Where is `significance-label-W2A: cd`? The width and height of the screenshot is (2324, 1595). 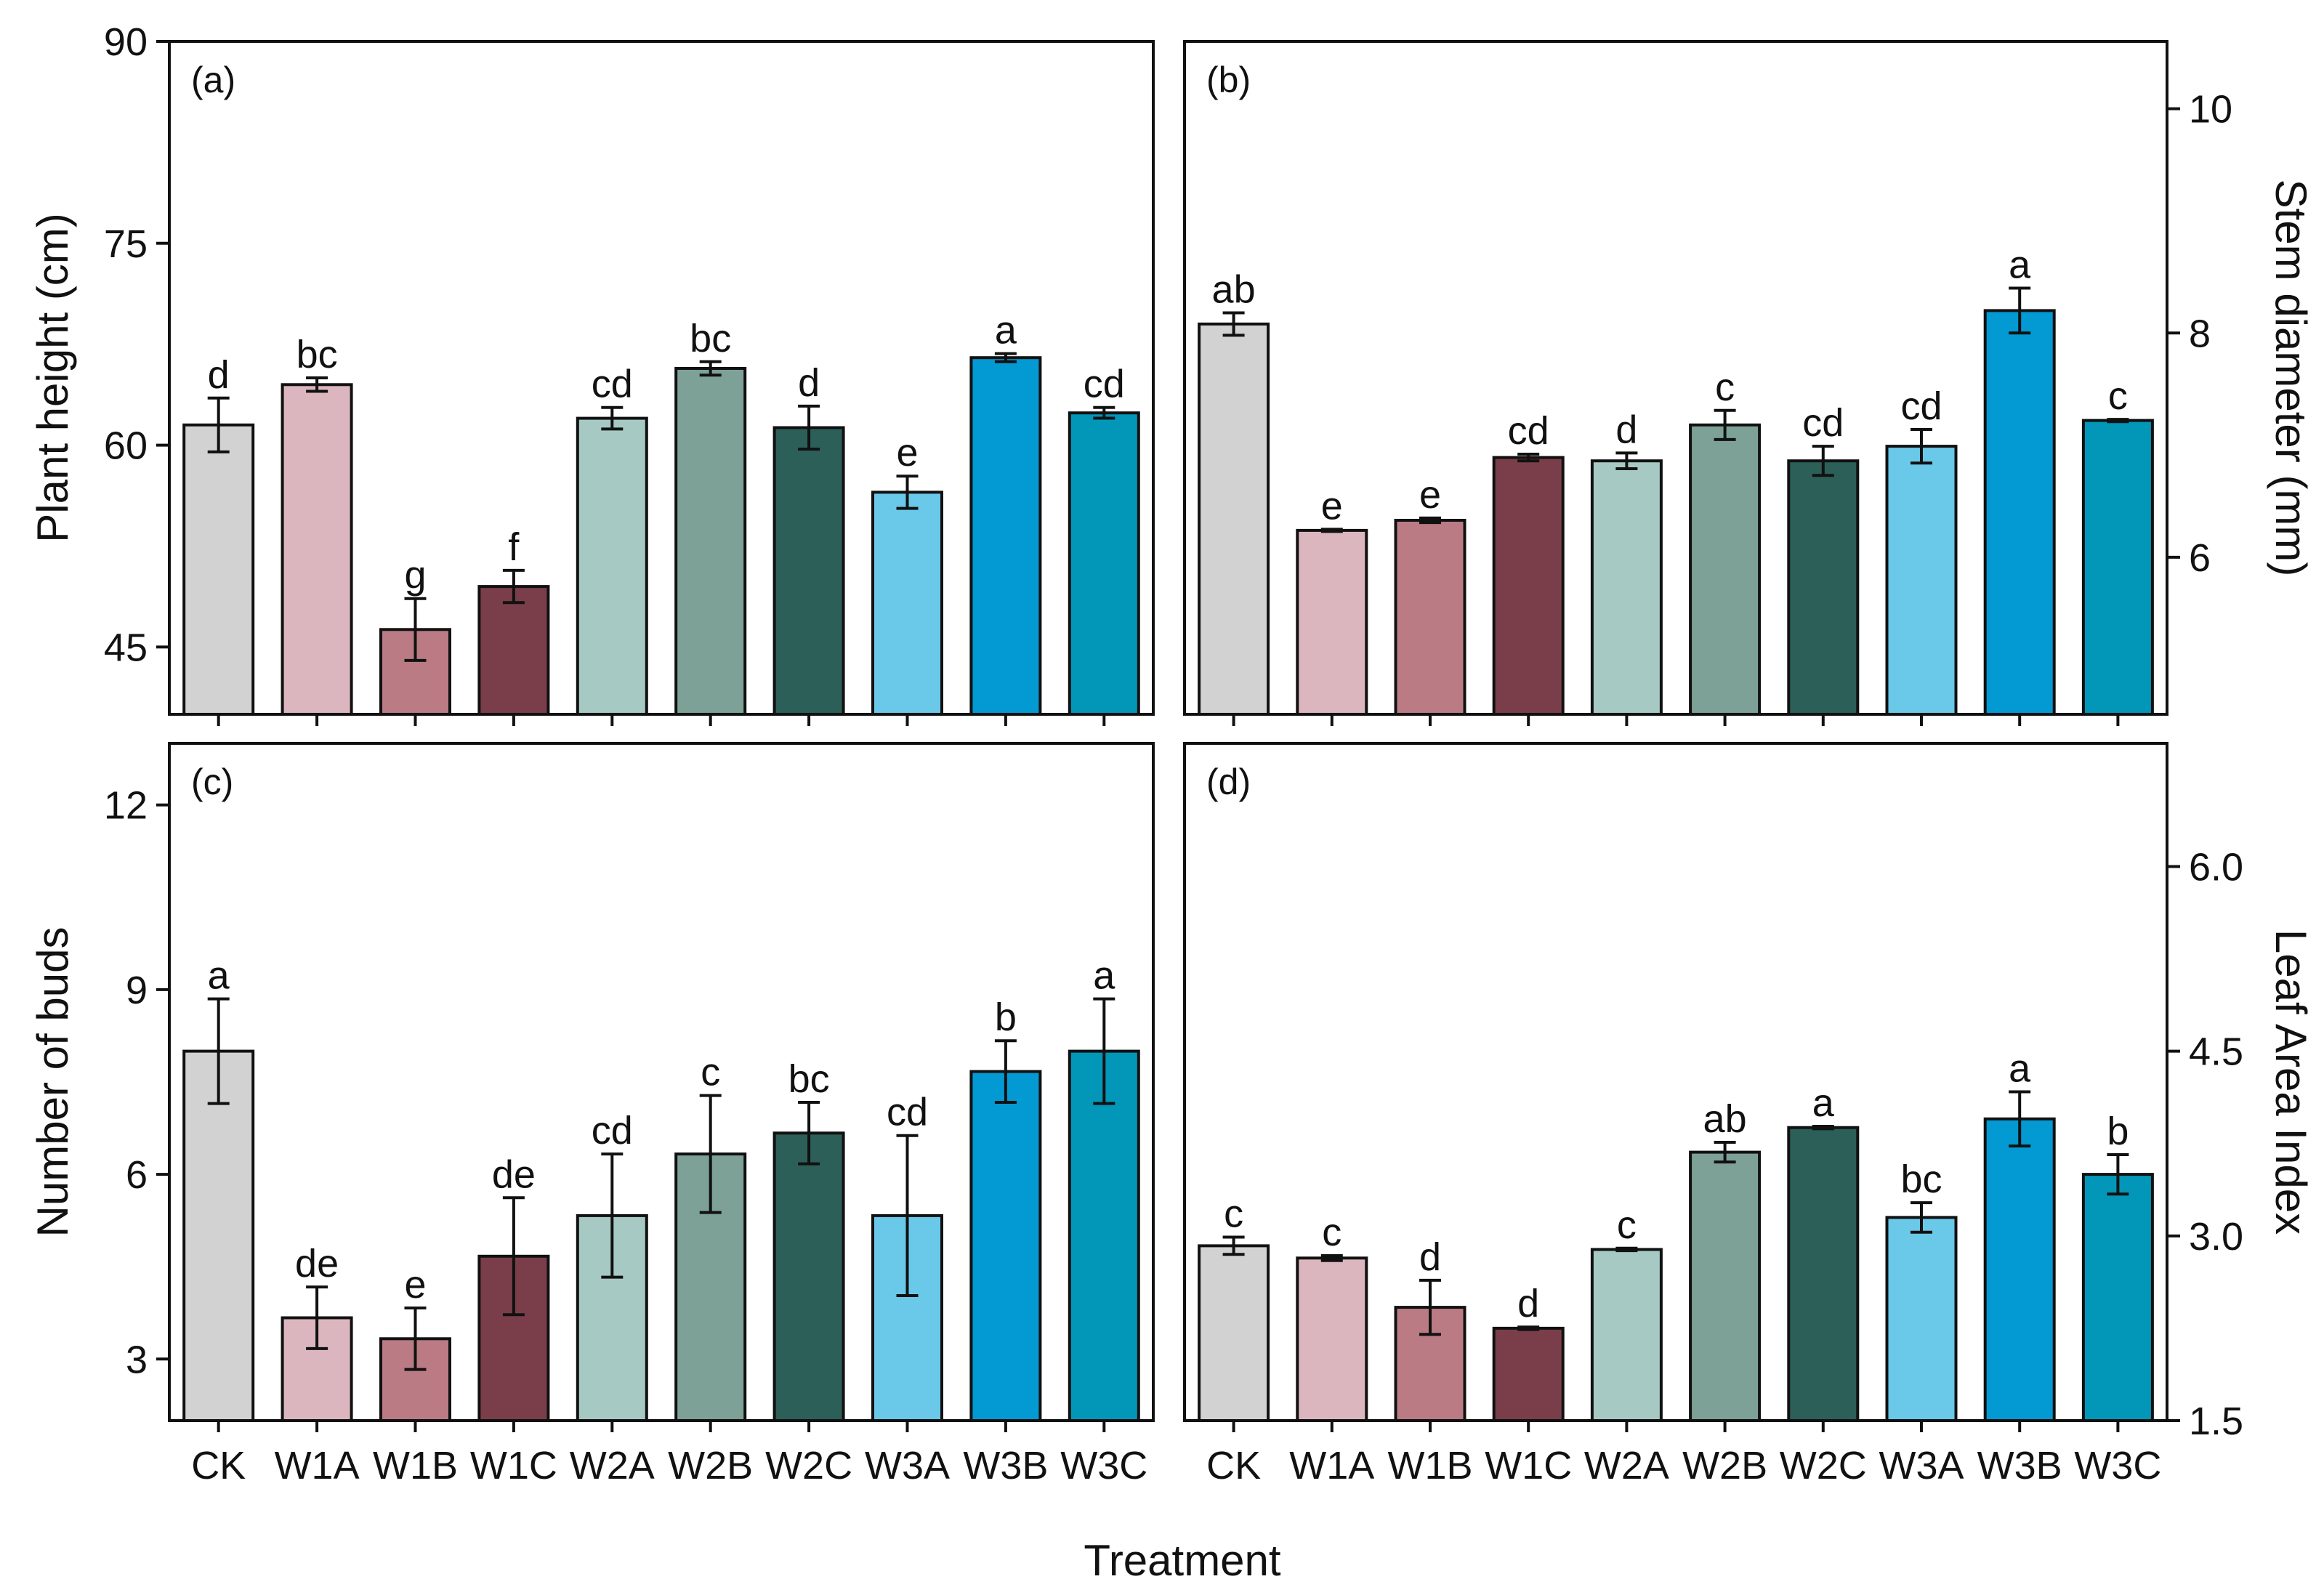 significance-label-W2A: cd is located at coordinates (612, 1130).